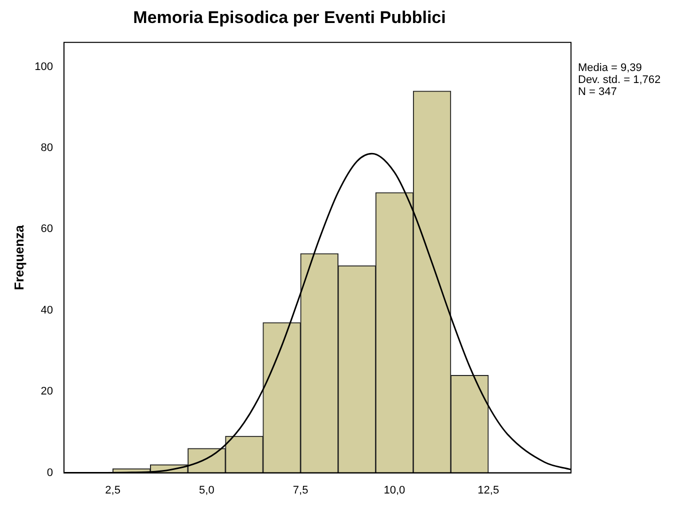 Image resolution: width=681 pixels, height=510 pixels. I want to click on y-axis-title: Frequenza, so click(18, 257).